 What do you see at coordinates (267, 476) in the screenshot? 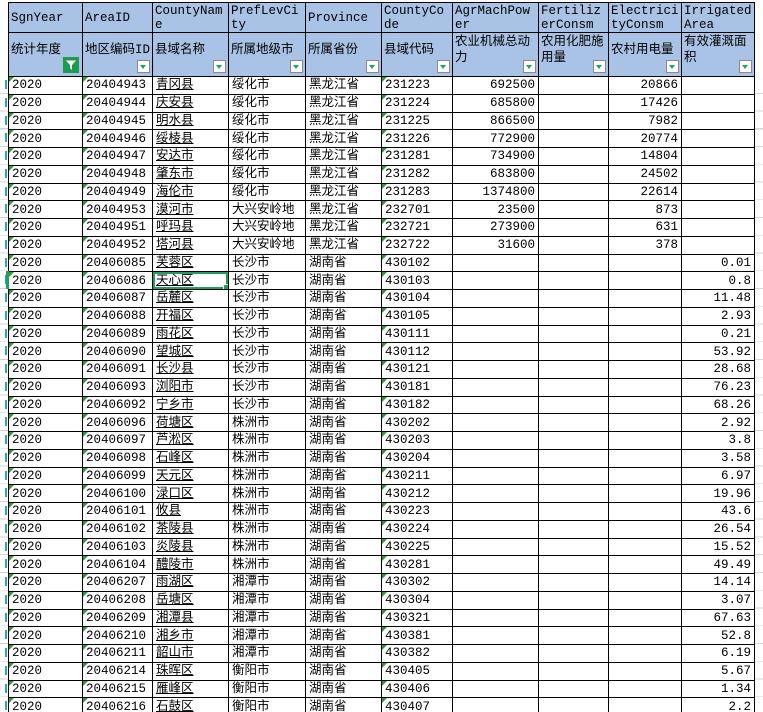
I see `cell-PrefLevCity: 株洲市` at bounding box center [267, 476].